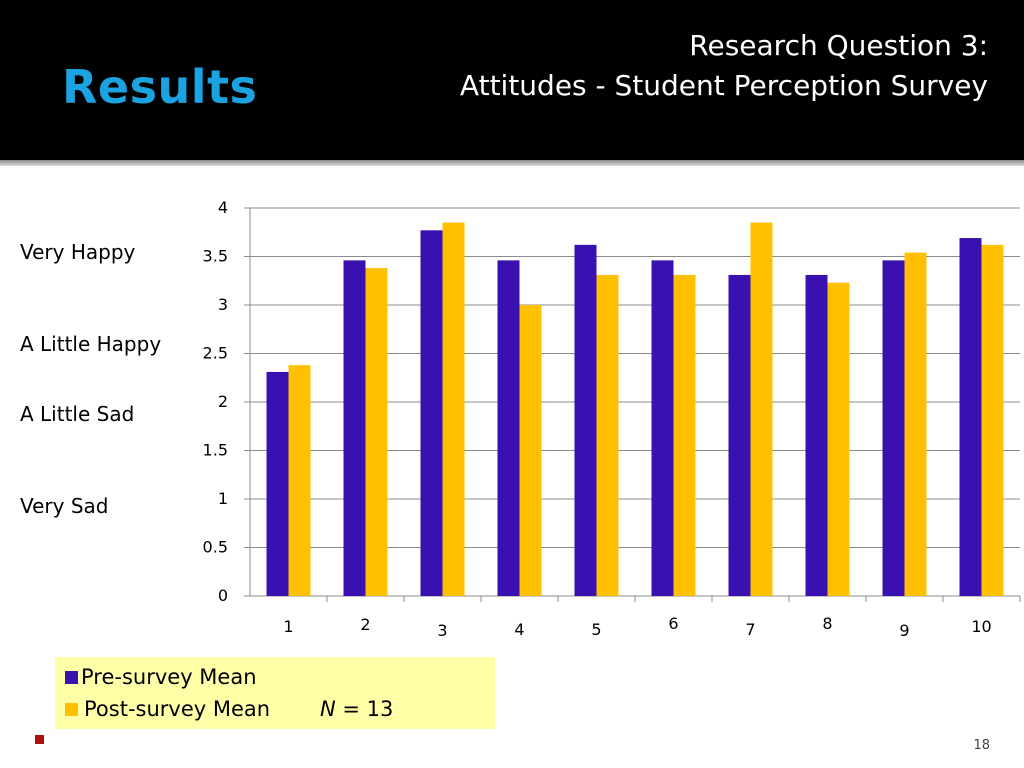 This screenshot has width=1024, height=768. What do you see at coordinates (288, 626) in the screenshot?
I see `x-tick-label: 1` at bounding box center [288, 626].